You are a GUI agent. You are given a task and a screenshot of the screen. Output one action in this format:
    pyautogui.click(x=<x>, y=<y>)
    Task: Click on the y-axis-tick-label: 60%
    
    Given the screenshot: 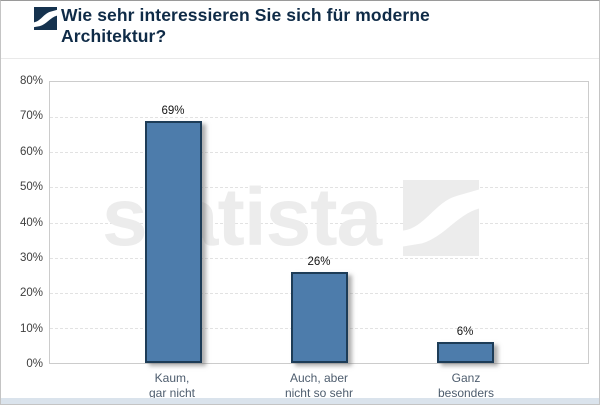 What is the action you would take?
    pyautogui.click(x=31, y=151)
    